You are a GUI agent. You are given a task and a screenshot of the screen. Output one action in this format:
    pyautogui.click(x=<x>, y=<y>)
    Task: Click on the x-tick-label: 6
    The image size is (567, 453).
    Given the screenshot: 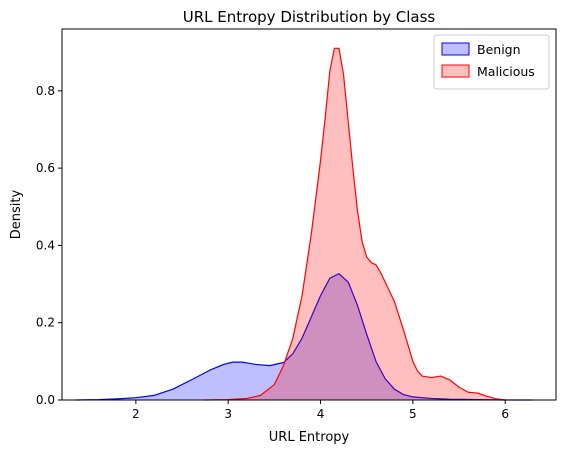 What is the action you would take?
    pyautogui.click(x=505, y=414)
    